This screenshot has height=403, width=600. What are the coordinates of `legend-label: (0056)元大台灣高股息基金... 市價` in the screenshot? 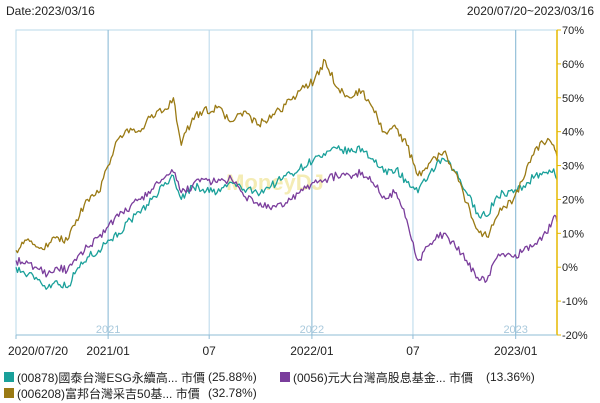 It's located at (383, 377).